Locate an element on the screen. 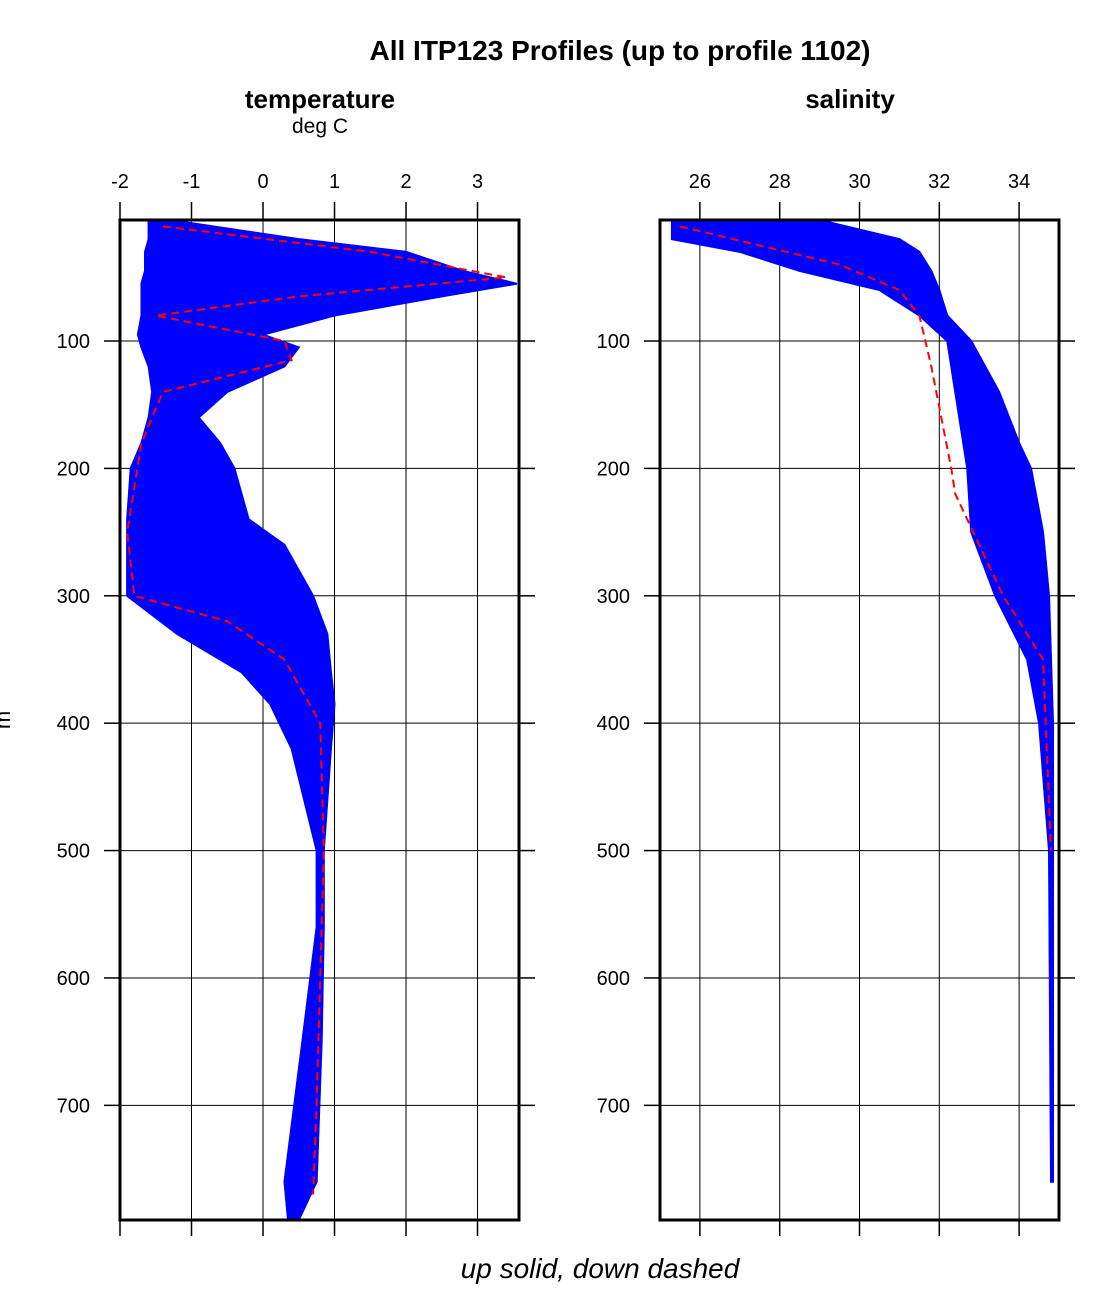 The width and height of the screenshot is (1100, 1300). x-tick-label: 0 is located at coordinates (262, 182).